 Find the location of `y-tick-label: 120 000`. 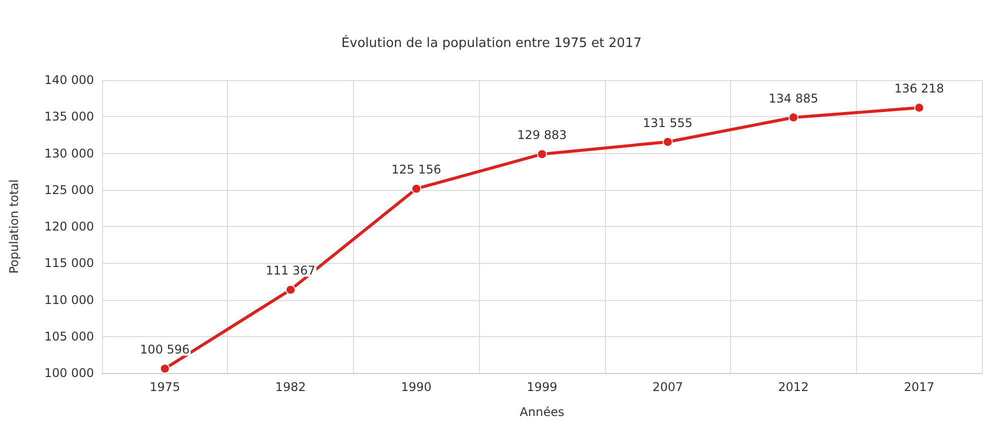

y-tick-label: 120 000 is located at coordinates (69, 227).